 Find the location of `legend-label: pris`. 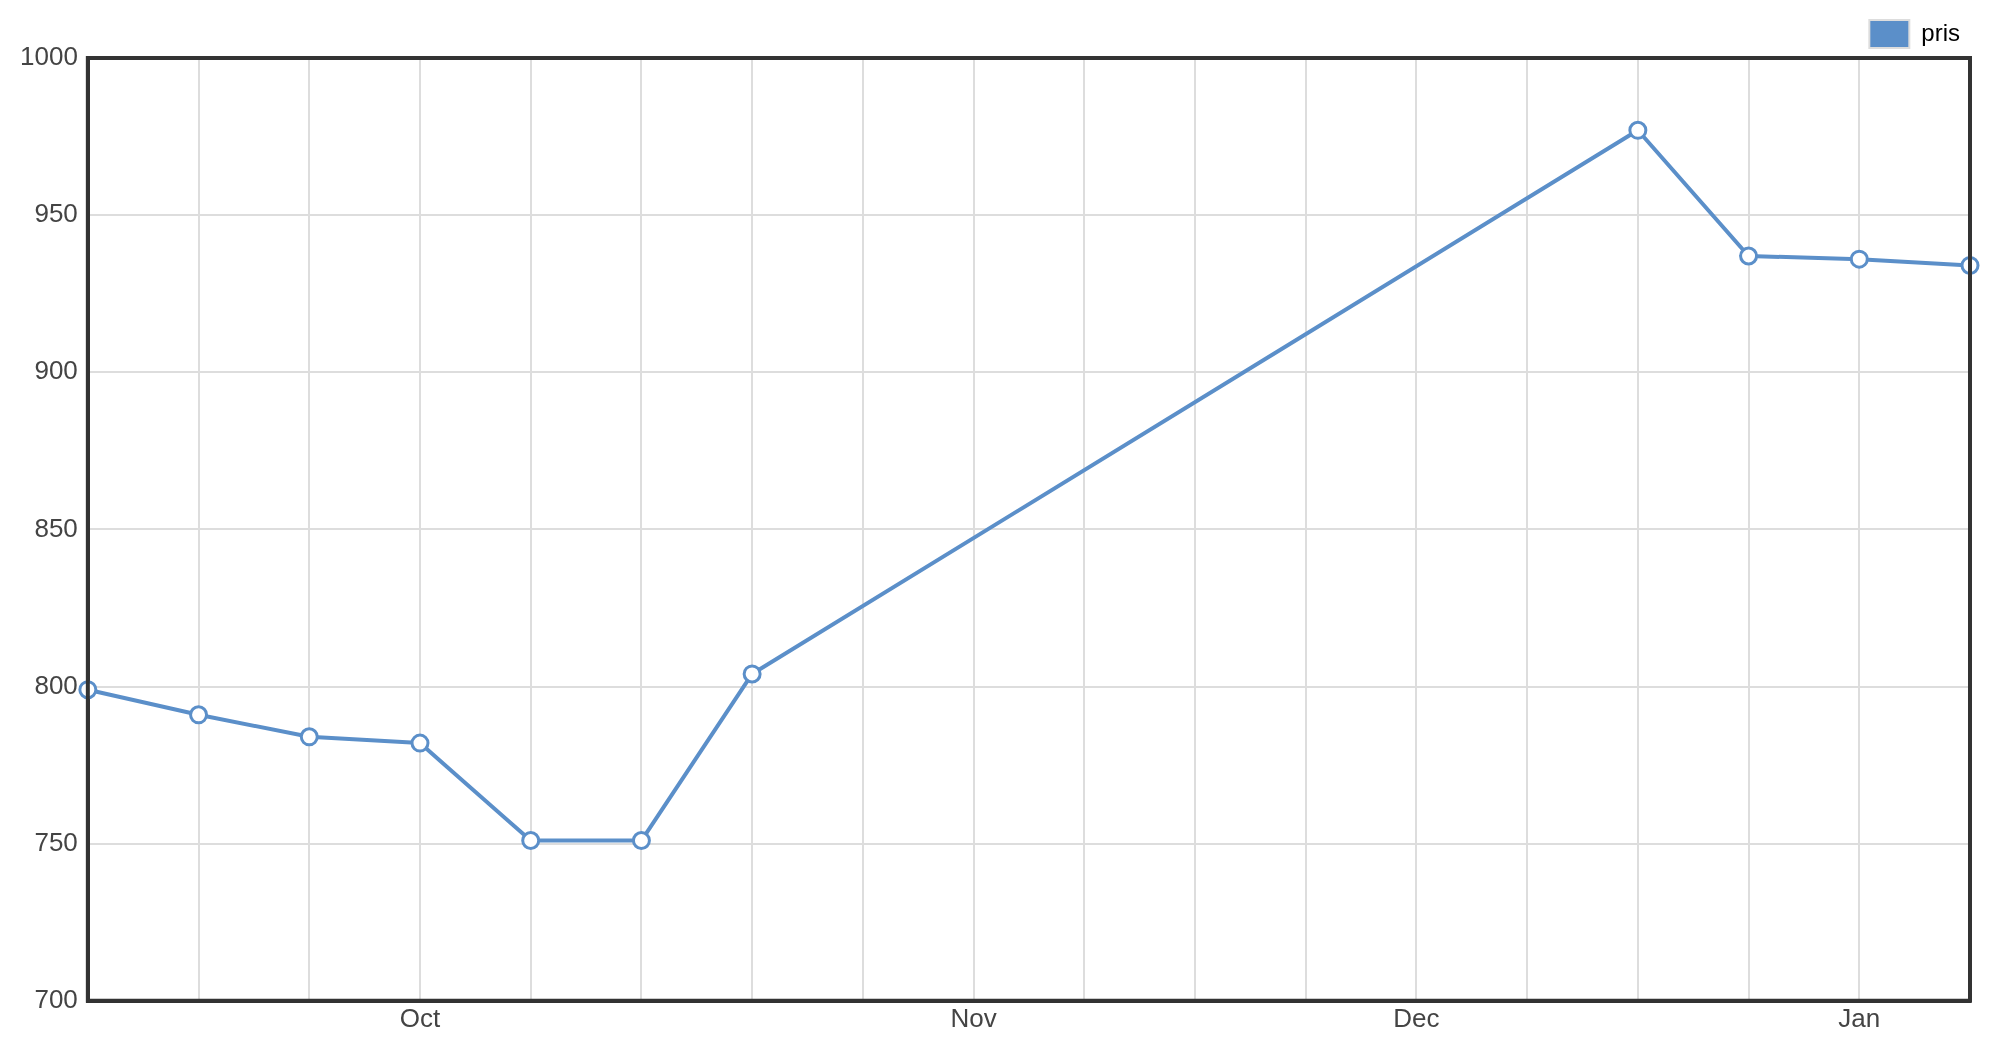

legend-label: pris is located at coordinates (1940, 32).